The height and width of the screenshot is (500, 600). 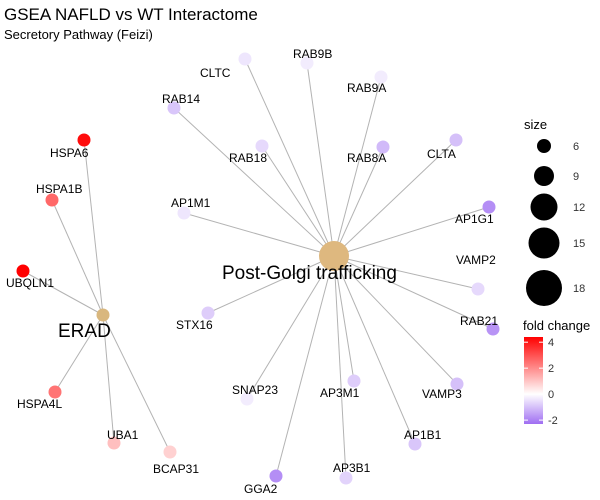 I want to click on size-legend-label-6: 6, so click(x=576, y=147).